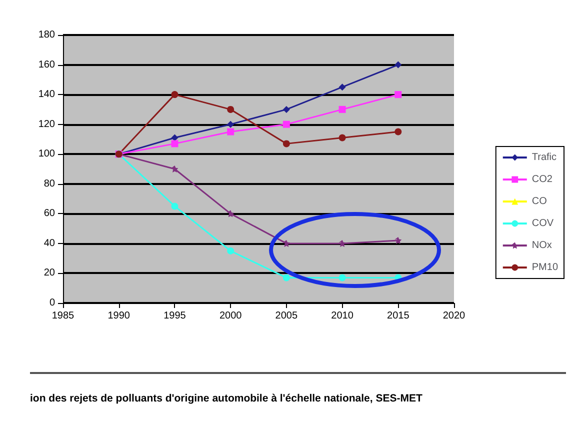 The image size is (574, 425). What do you see at coordinates (50, 273) in the screenshot?
I see `y-tick-label: 20` at bounding box center [50, 273].